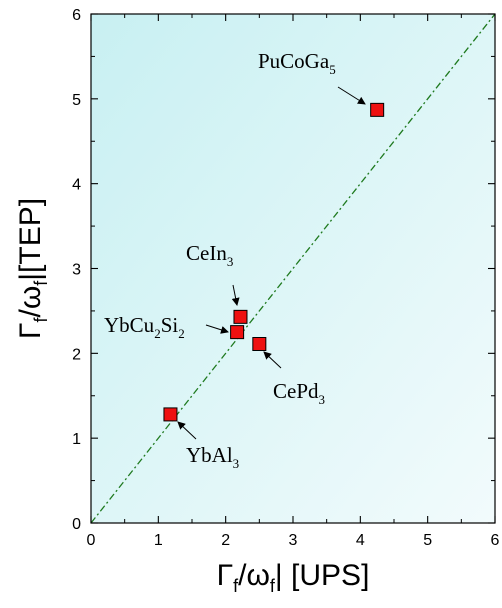 The width and height of the screenshot is (502, 608). Describe the element at coordinates (76, 100) in the screenshot. I see `y-tick-label: 5` at that location.